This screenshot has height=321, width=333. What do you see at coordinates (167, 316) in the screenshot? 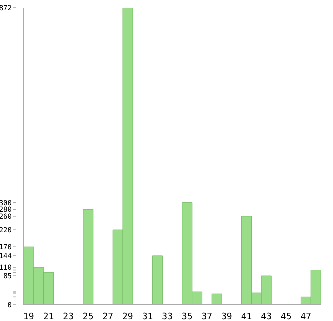
I see `x-tick-label: 33` at bounding box center [167, 316].